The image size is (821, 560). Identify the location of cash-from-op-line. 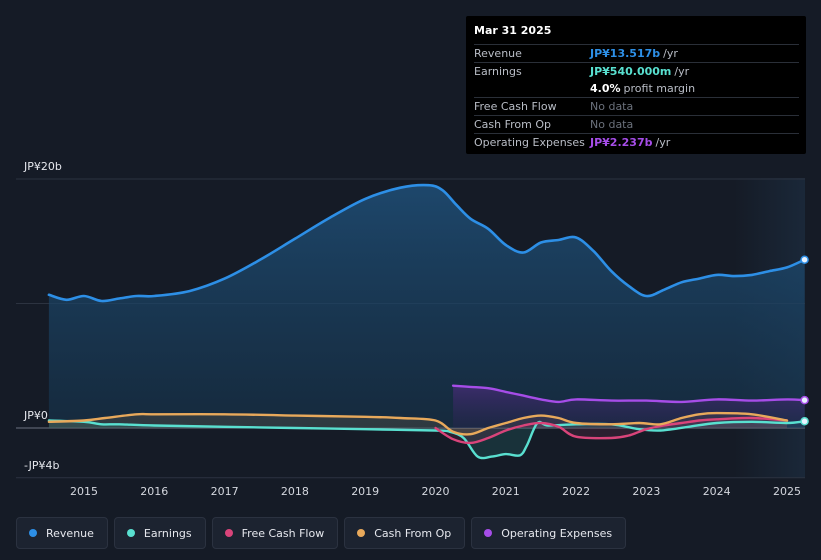
(418, 423).